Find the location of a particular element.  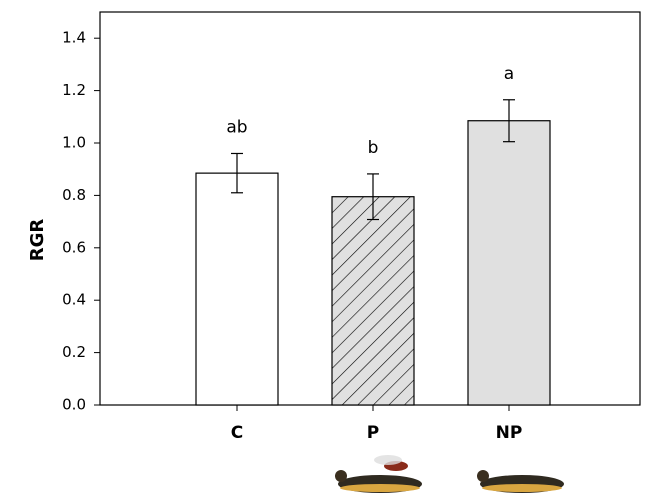

y-tick-label: 0.2 is located at coordinates (74, 352).